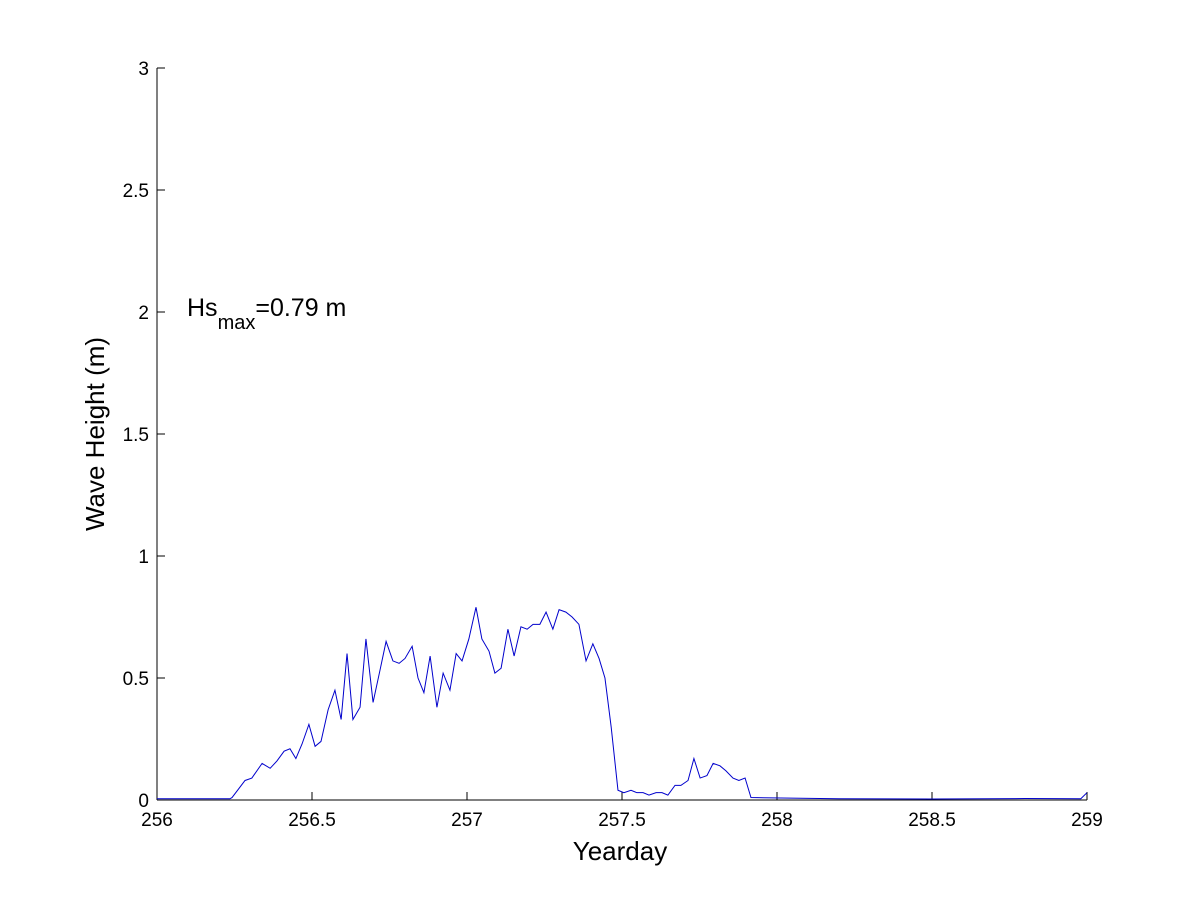  I want to click on y-tick-label: 2, so click(143, 313).